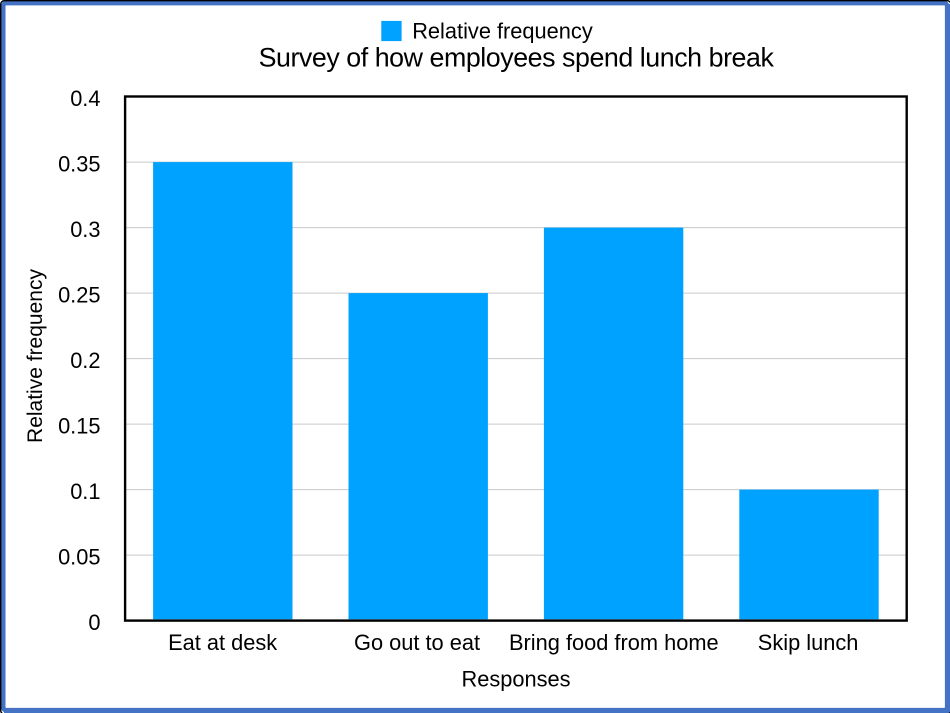 The image size is (950, 713). I want to click on svg-text: 0.25, so click(79, 295).